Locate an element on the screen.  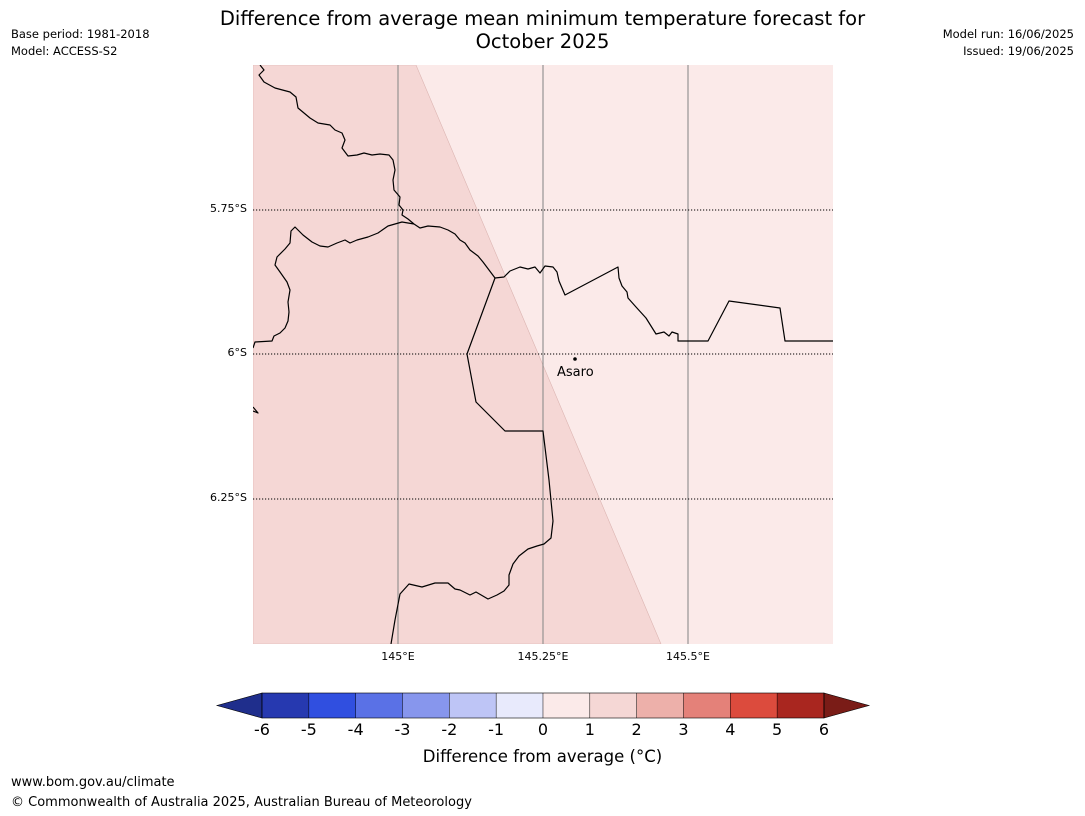
colorbar-tick-label: -4 is located at coordinates (355, 729).